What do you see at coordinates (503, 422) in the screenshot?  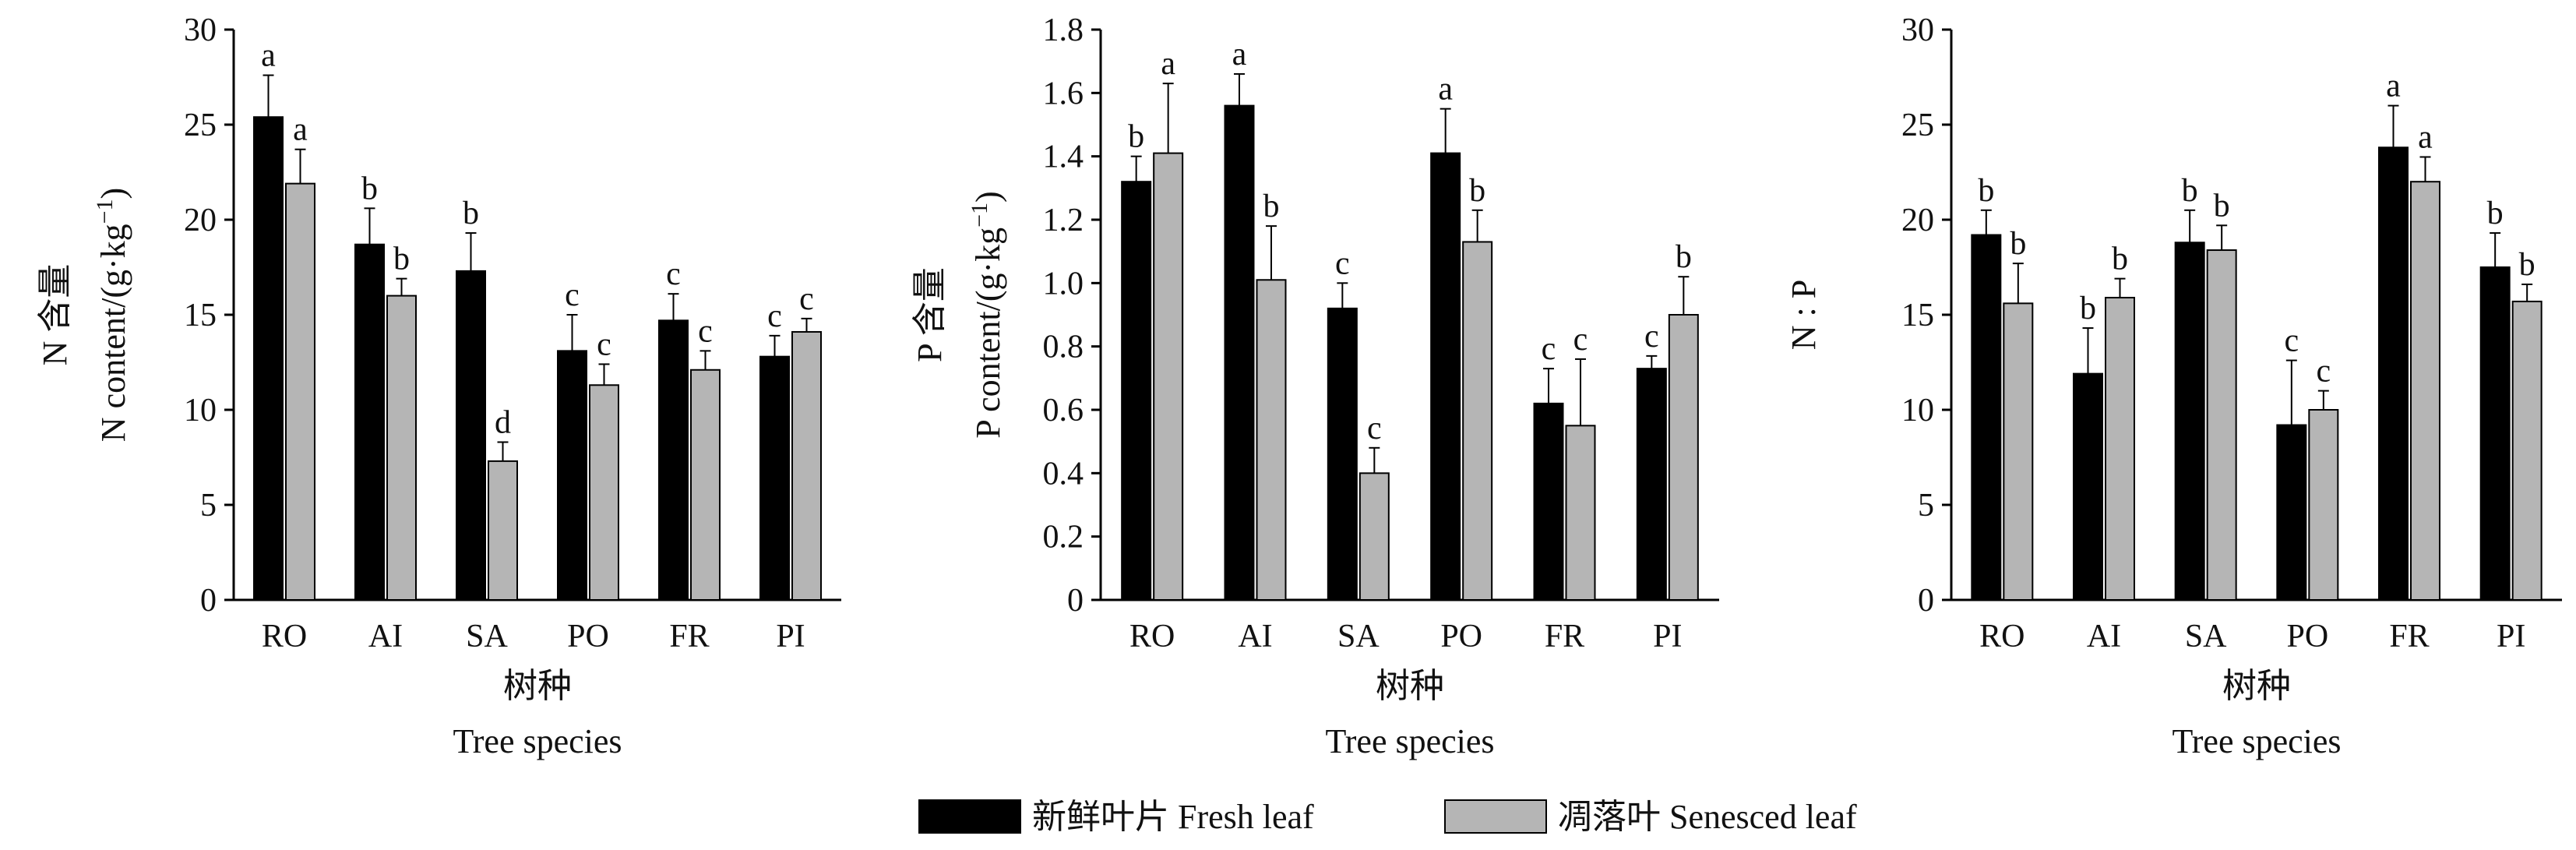 I see `significance-letter: d` at bounding box center [503, 422].